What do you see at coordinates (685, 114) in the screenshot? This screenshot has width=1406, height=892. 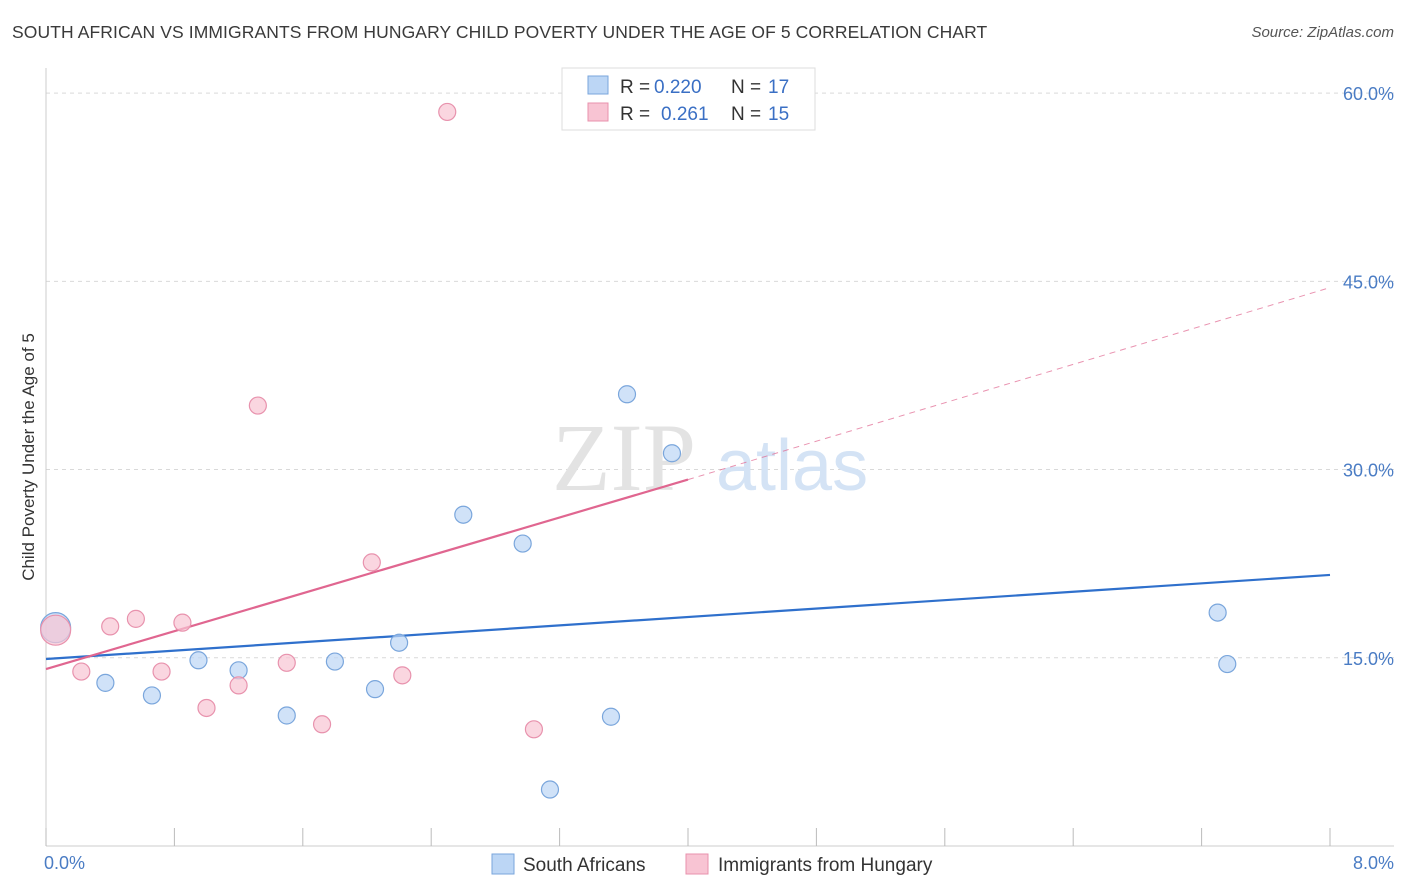 I see `legend-r-value-2: 0.261` at bounding box center [685, 114].